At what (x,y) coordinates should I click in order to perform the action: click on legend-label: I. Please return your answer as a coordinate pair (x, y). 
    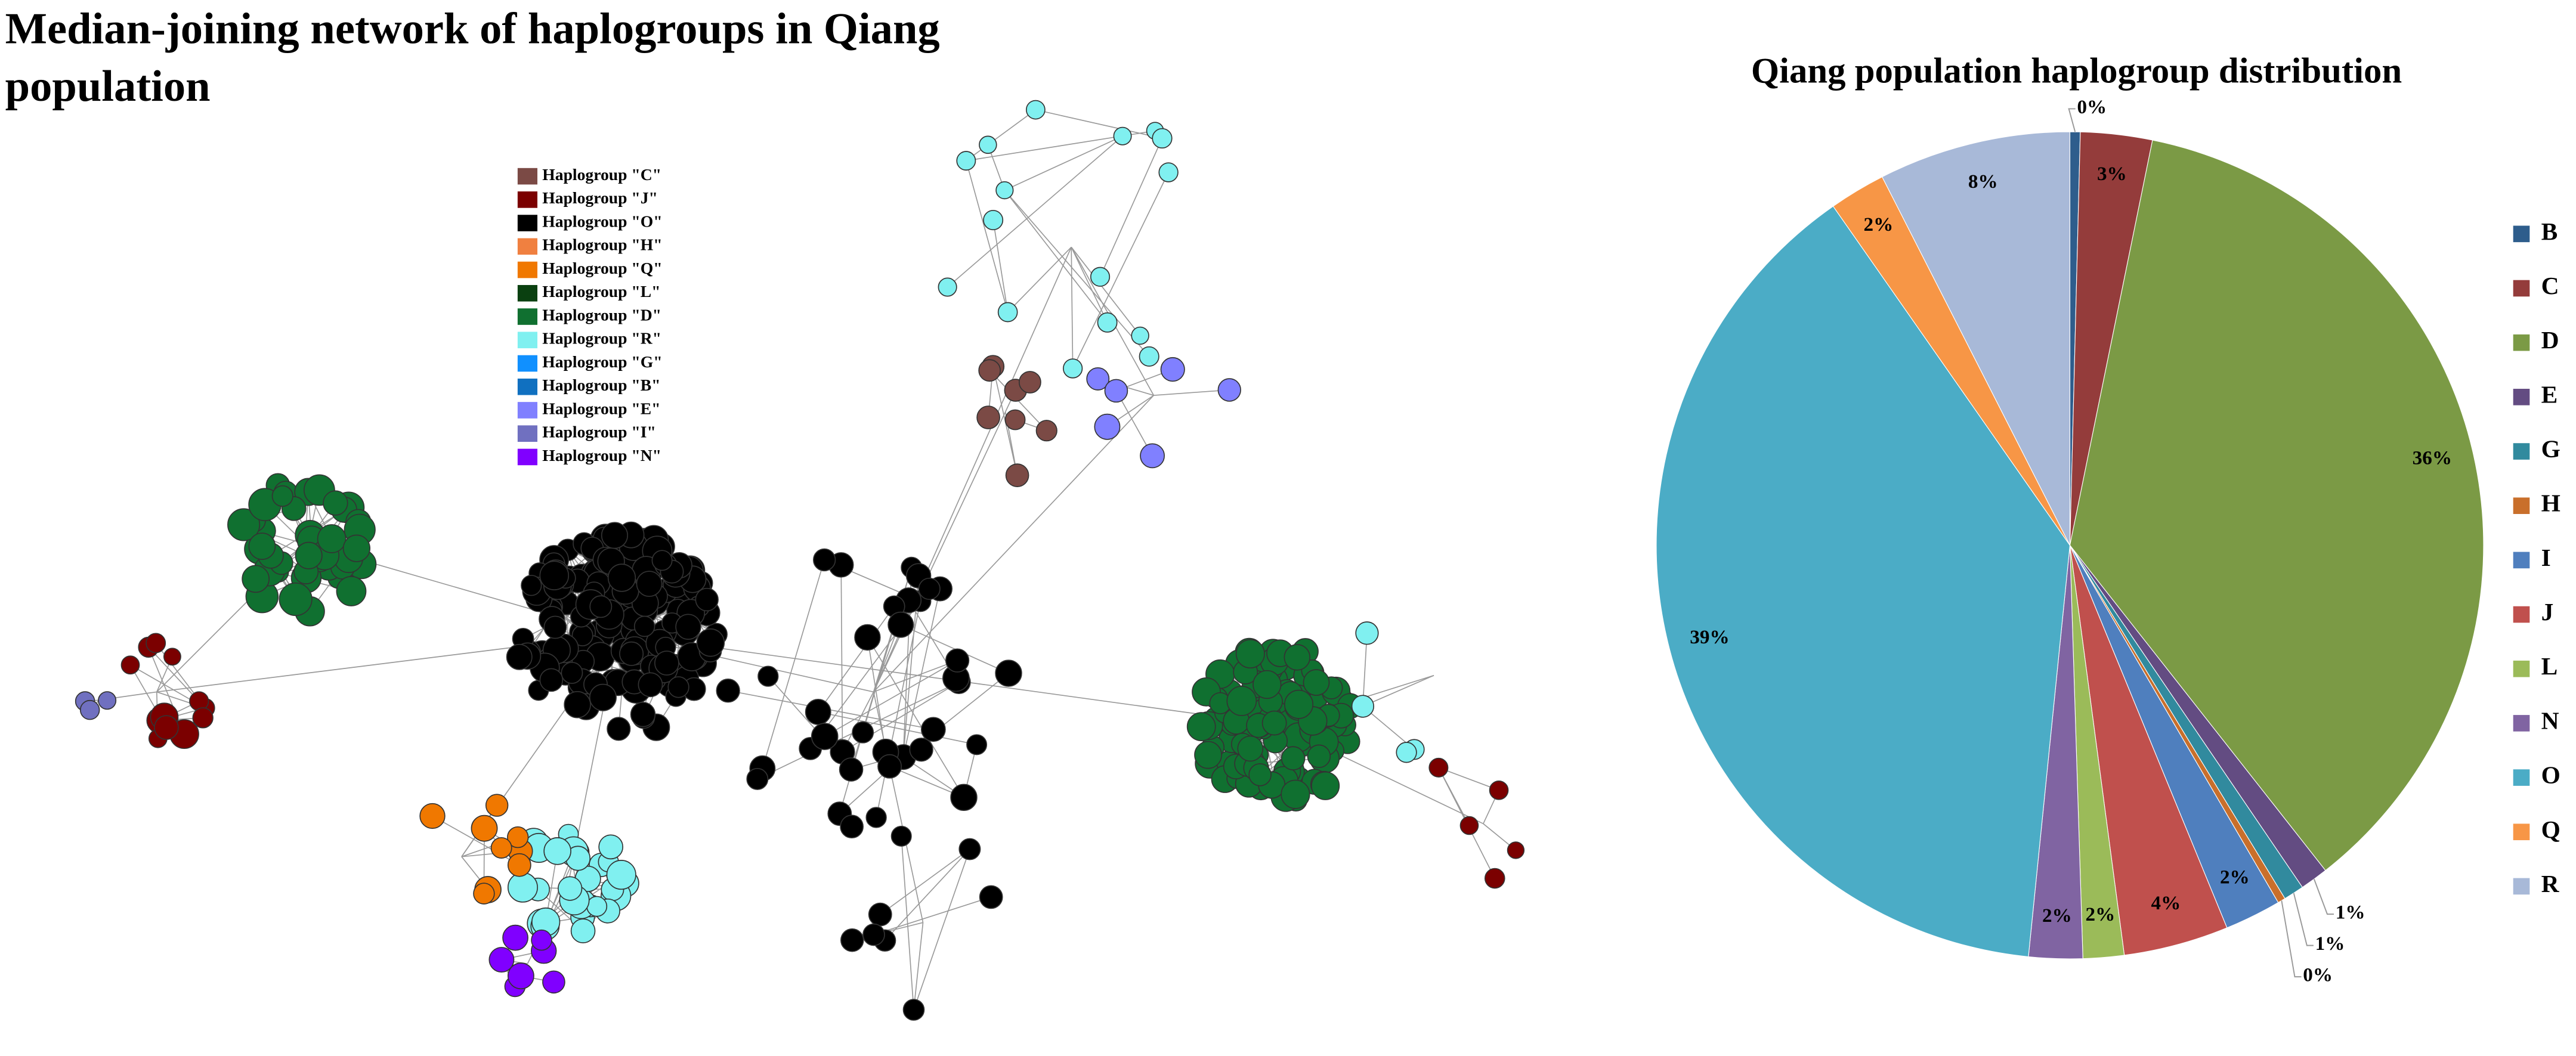
    Looking at the image, I should click on (2546, 557).